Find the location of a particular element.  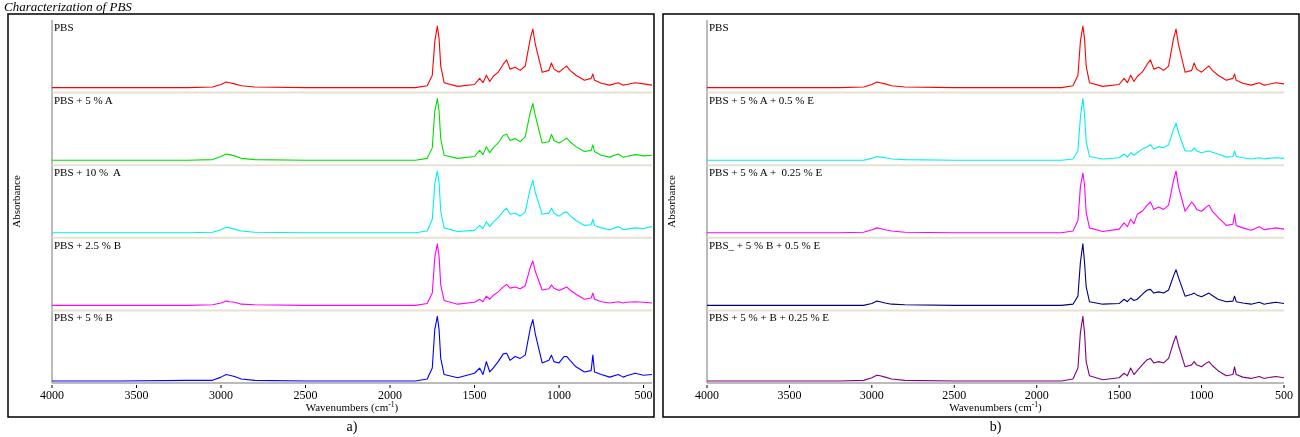

chart-title: PBS + 5 % A is located at coordinates (83, 99).